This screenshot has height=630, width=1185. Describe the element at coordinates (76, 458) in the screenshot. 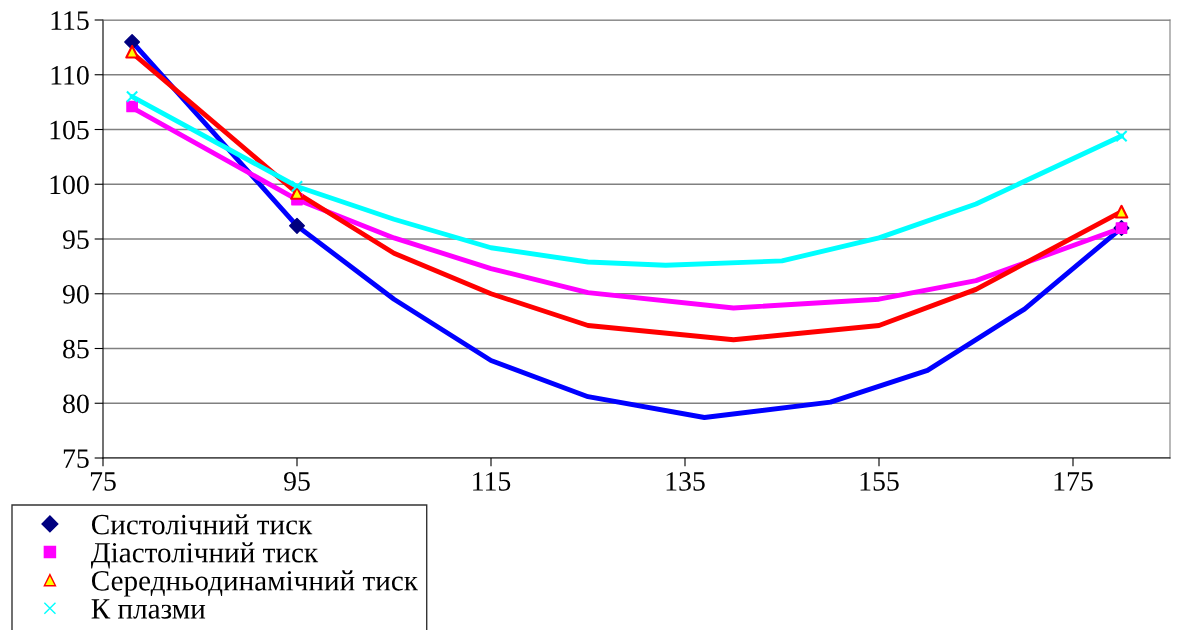

I see `y-tick-label: 75` at that location.